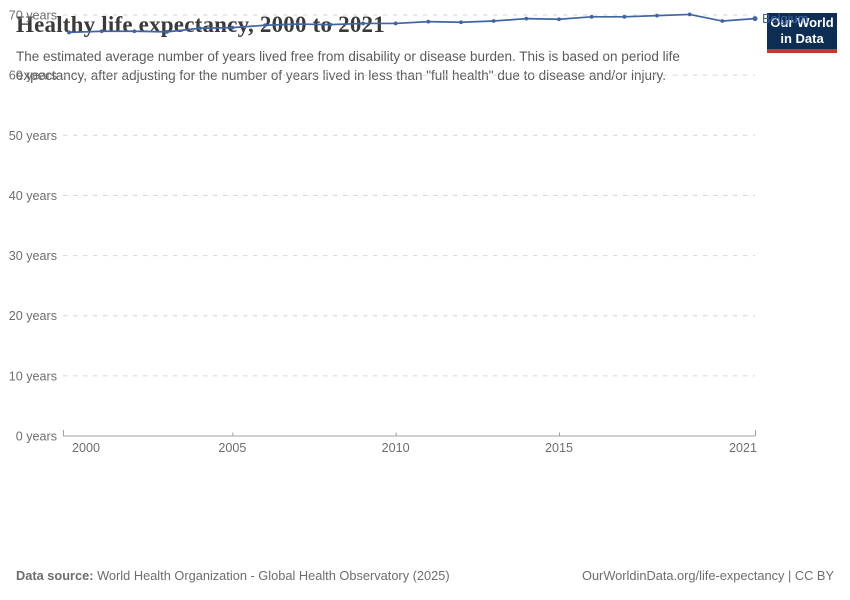  Describe the element at coordinates (785, 18) in the screenshot. I see `series-label-belgium: Belgium` at that location.